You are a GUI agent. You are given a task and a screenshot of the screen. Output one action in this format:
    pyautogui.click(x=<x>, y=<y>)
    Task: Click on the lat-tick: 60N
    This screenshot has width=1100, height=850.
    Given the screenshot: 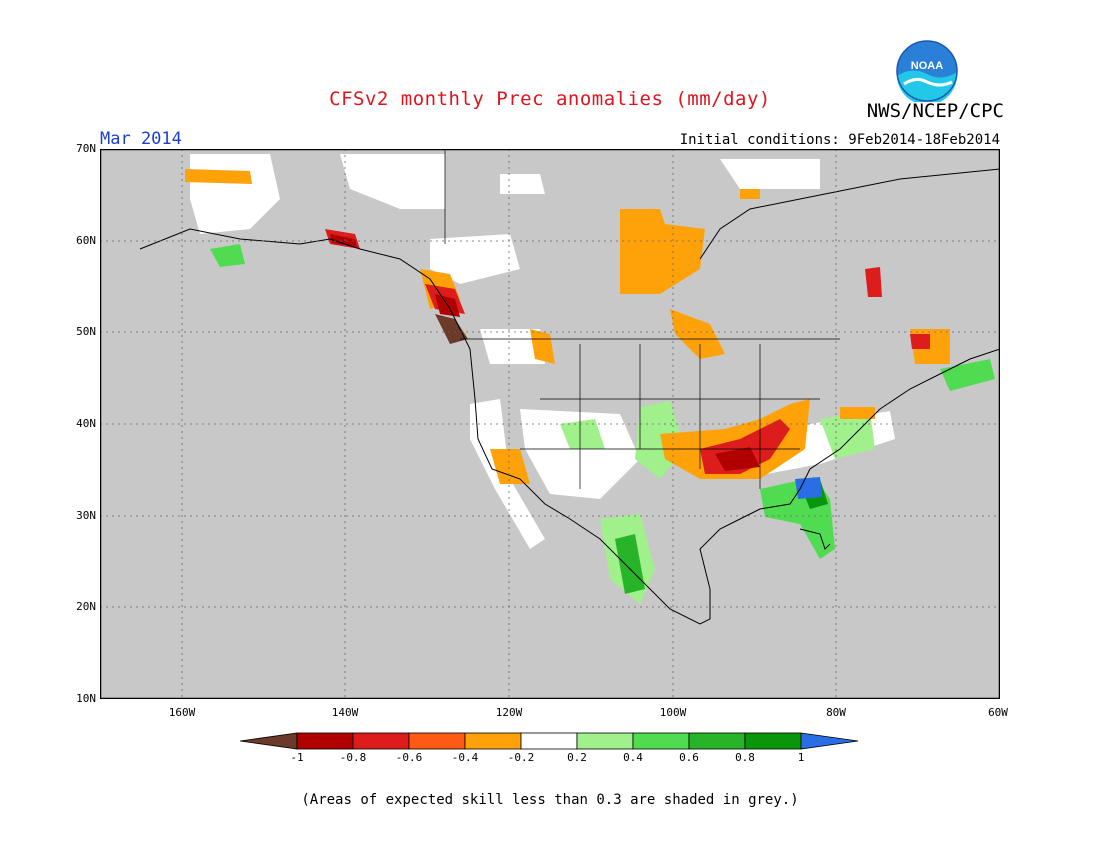 What is the action you would take?
    pyautogui.click(x=86, y=240)
    